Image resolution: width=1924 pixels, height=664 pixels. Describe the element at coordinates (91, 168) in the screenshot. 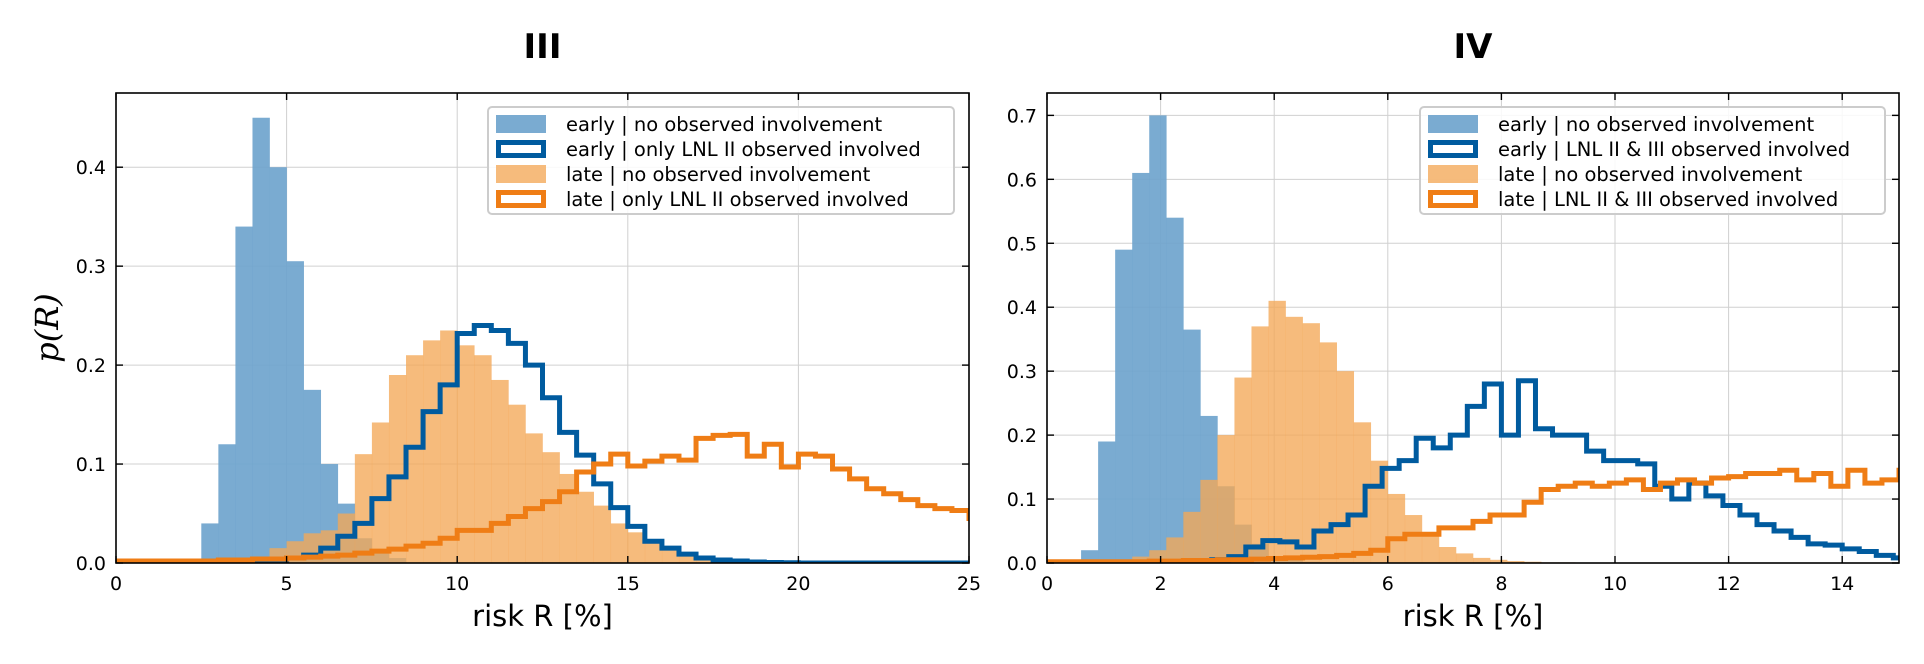

I see `y-tick-label: 0.4` at that location.